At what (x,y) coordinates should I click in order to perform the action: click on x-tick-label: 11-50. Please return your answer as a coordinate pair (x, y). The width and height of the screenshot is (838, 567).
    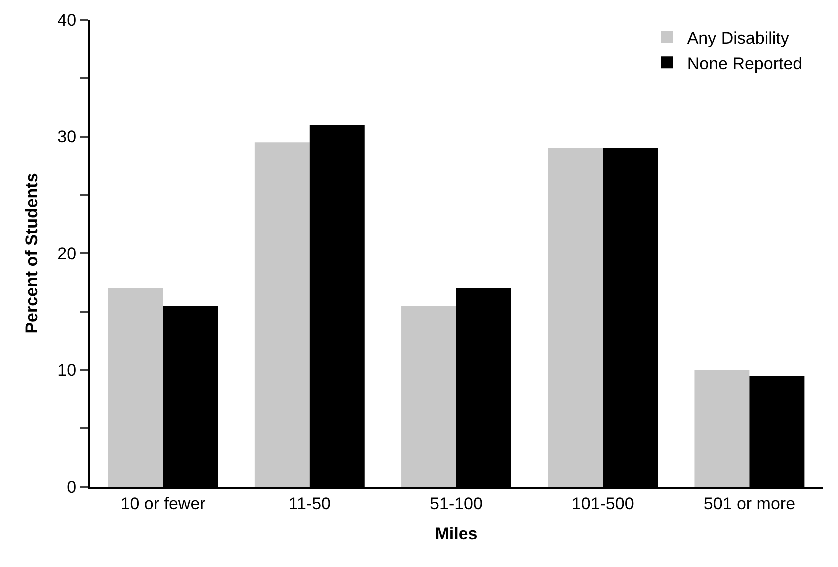
    Looking at the image, I should click on (310, 504).